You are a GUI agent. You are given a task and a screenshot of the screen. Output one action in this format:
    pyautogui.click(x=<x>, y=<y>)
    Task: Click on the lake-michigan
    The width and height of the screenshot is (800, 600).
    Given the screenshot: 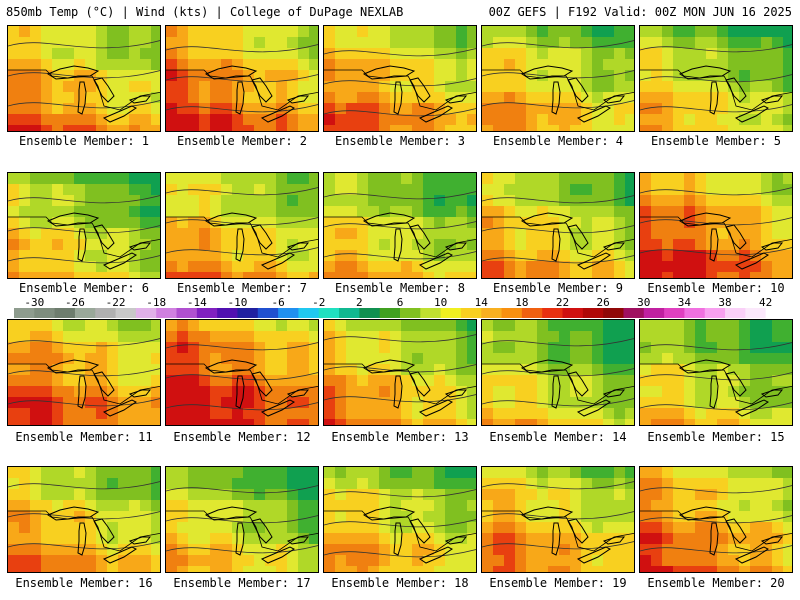 What is the action you would take?
    pyautogui.click(x=398, y=245)
    